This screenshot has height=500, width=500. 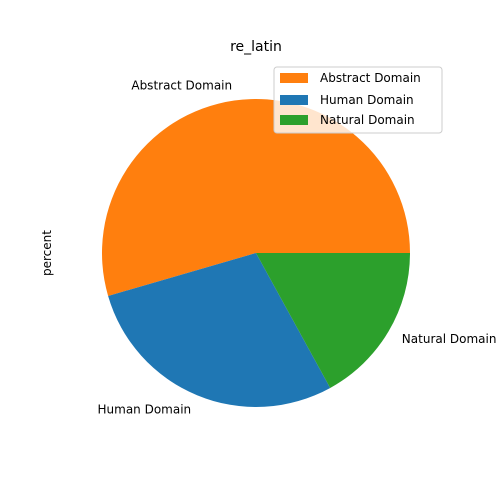 What do you see at coordinates (181, 85) in the screenshot?
I see `slice-label-abstract-domain: Abstract Domain` at bounding box center [181, 85].